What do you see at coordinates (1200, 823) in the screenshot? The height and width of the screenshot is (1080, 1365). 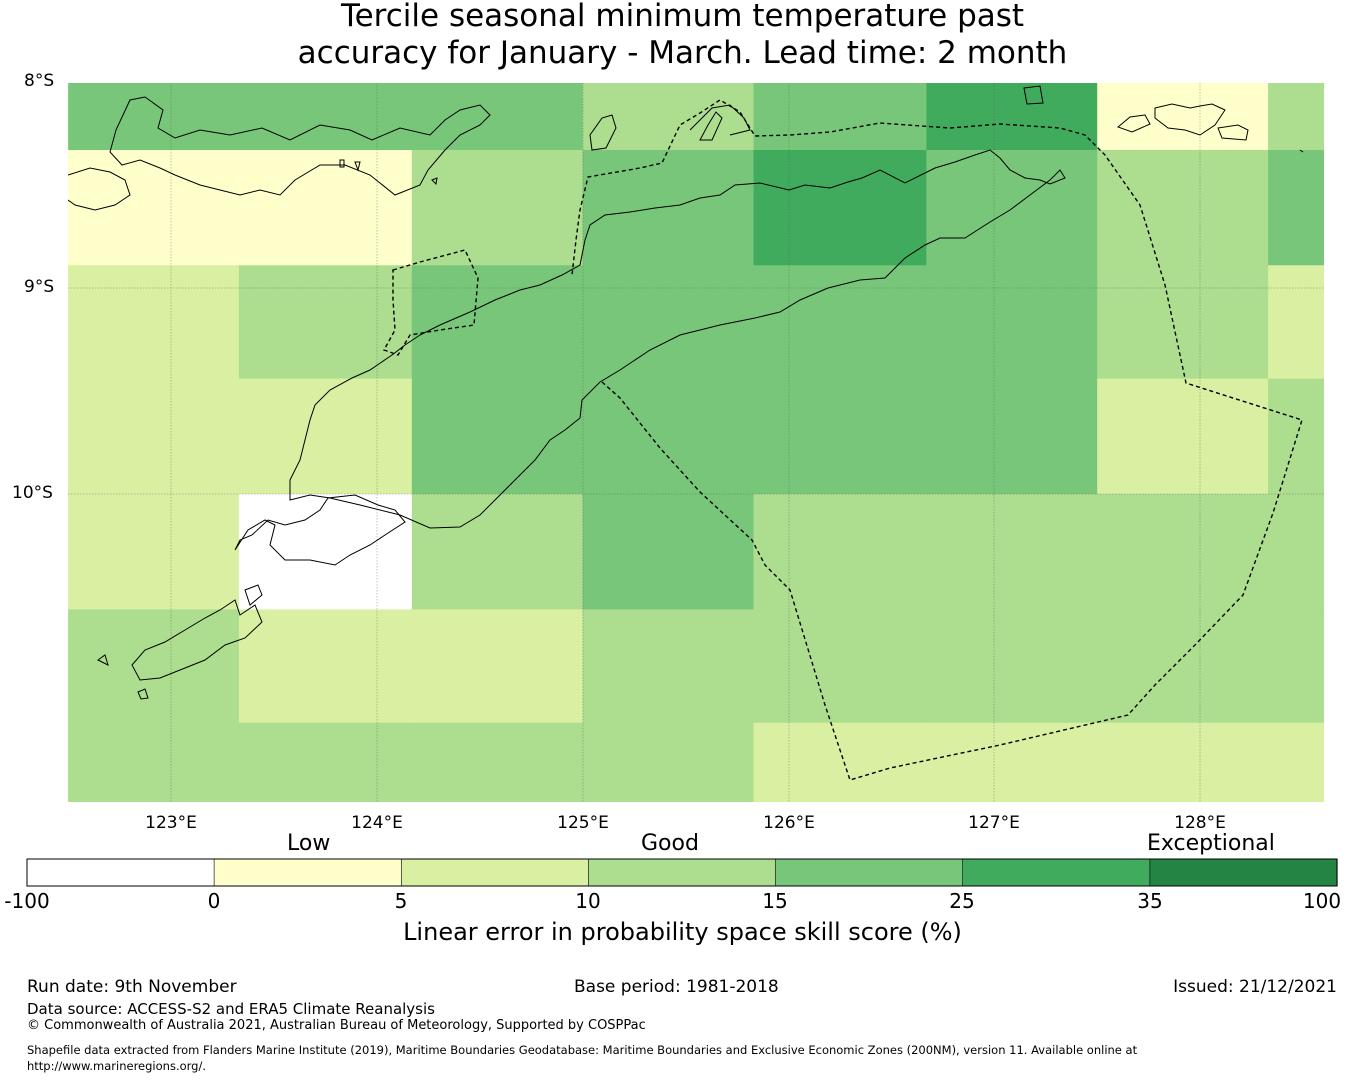 I see `lon-label-128e: 128°E` at bounding box center [1200, 823].